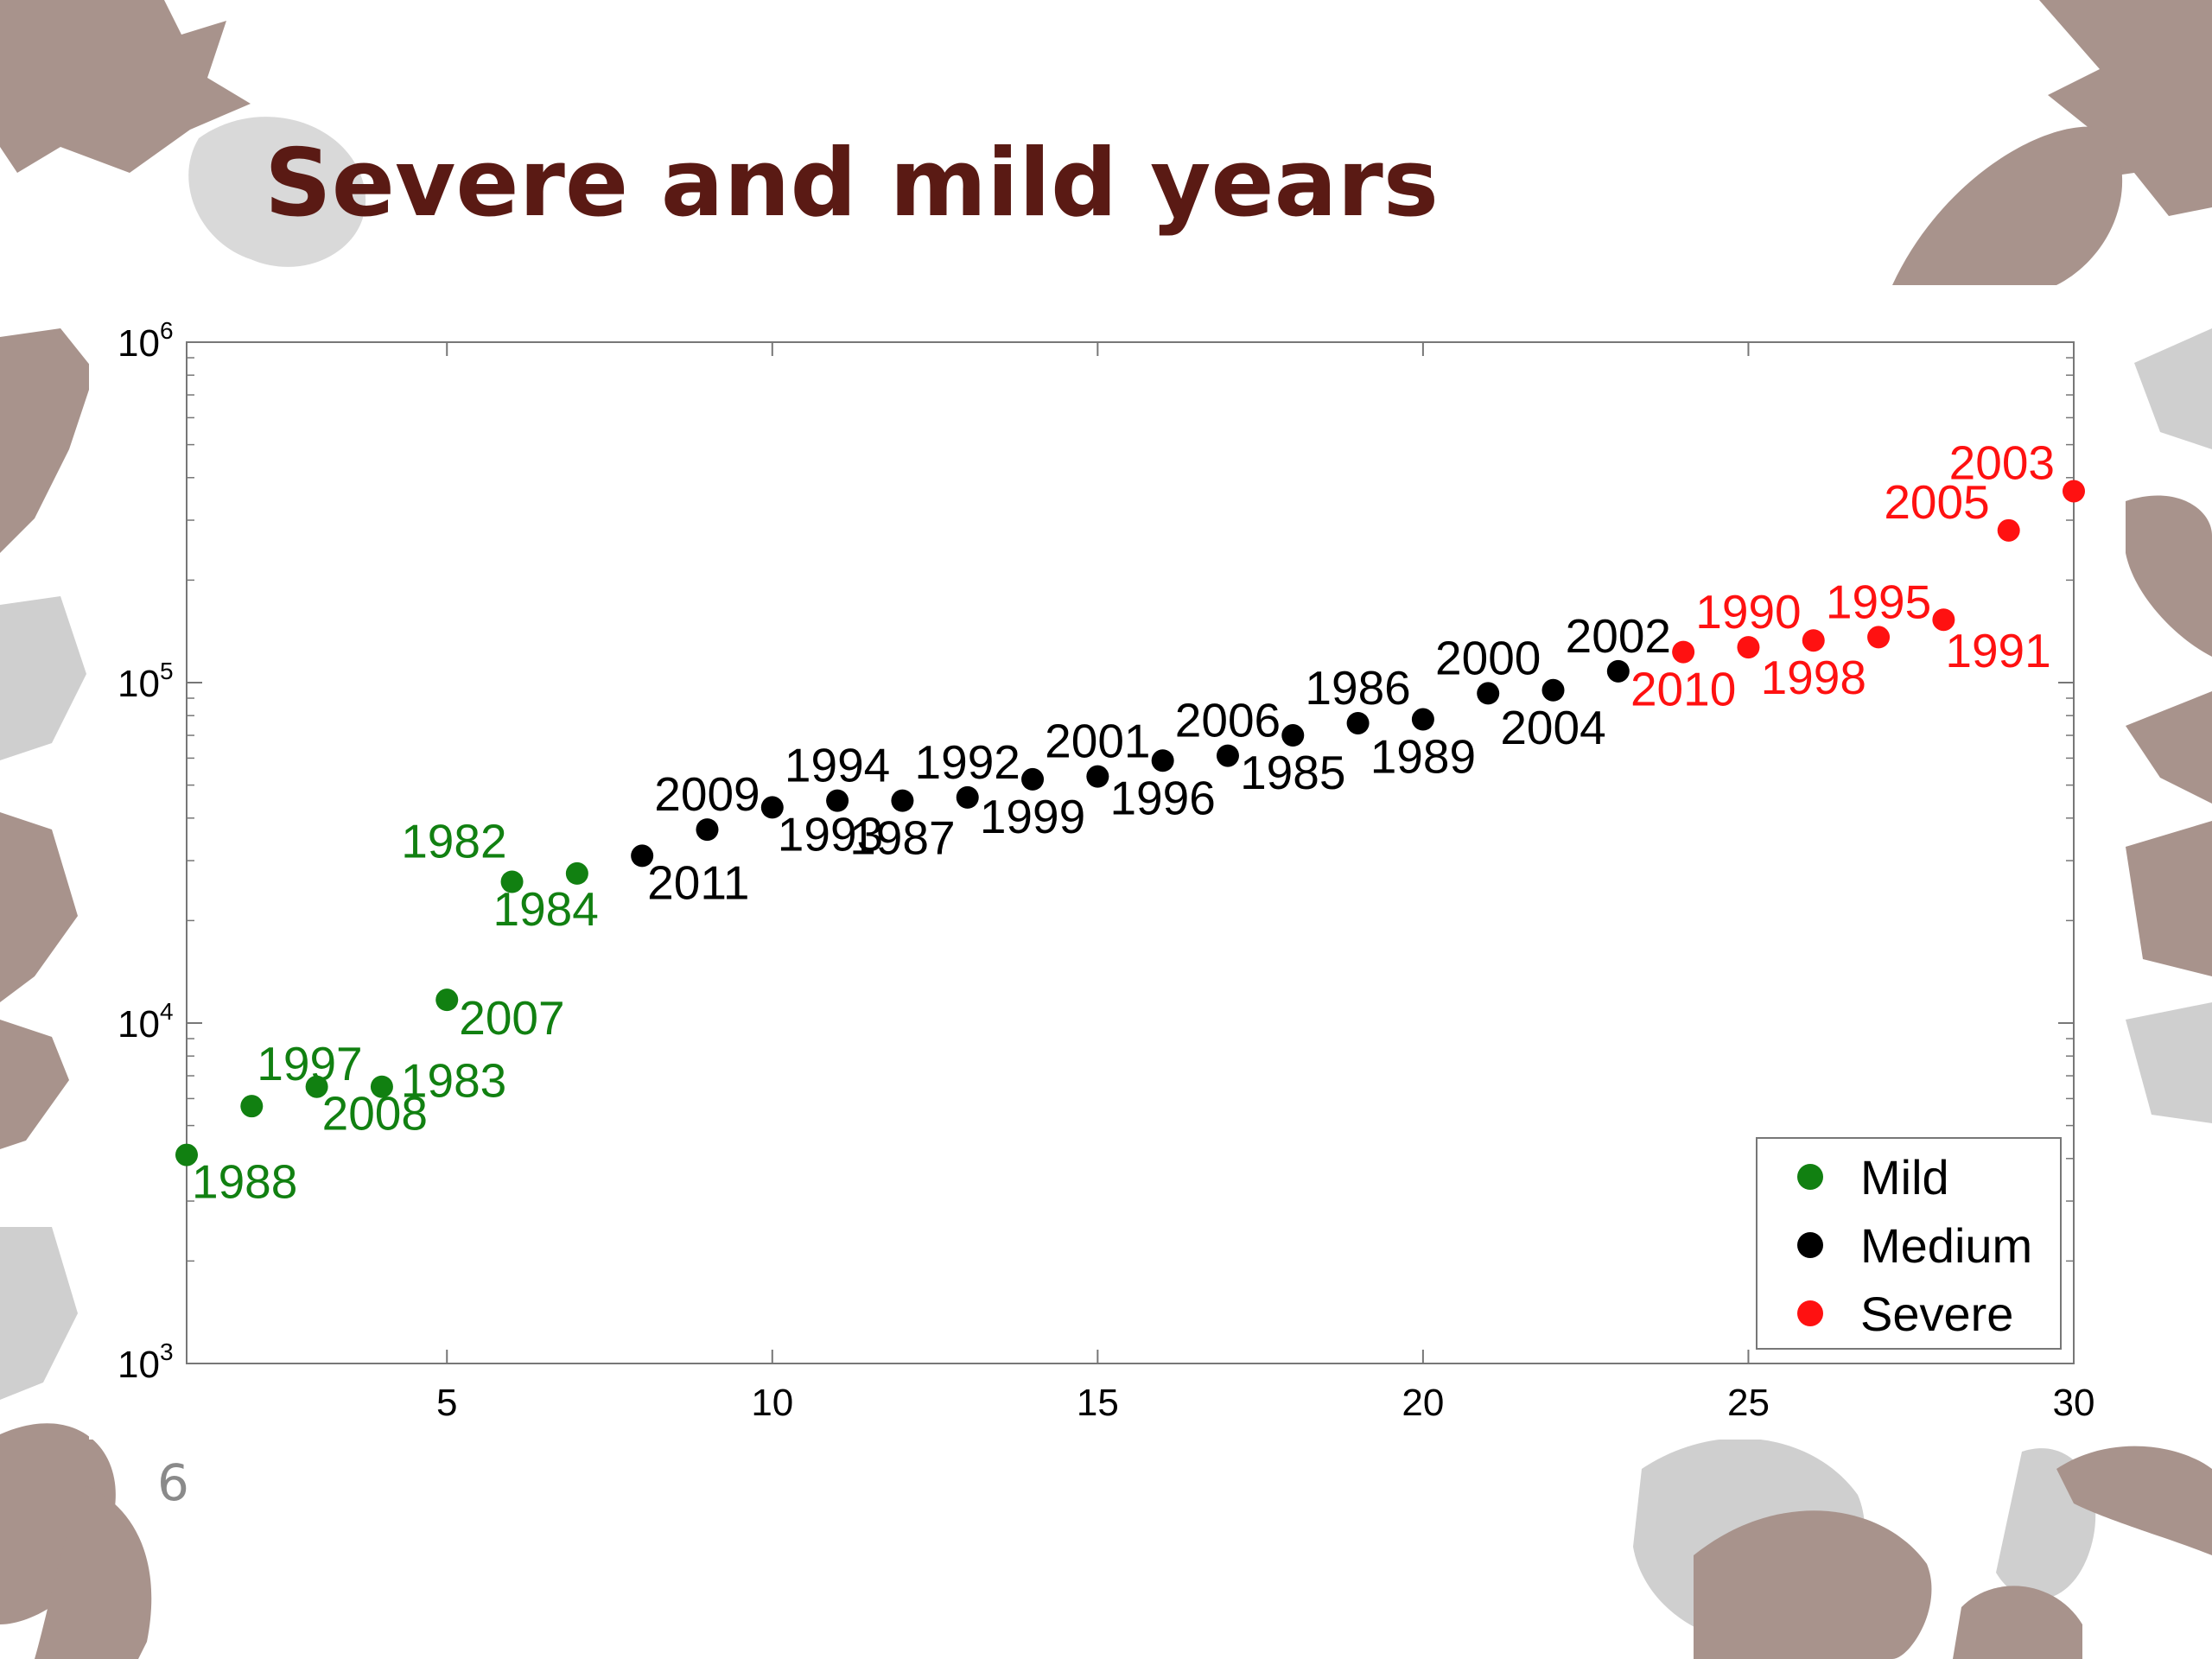 Image resolution: width=2212 pixels, height=1659 pixels. What do you see at coordinates (511, 1018) in the screenshot?
I see `mild-point-label: 2007` at bounding box center [511, 1018].